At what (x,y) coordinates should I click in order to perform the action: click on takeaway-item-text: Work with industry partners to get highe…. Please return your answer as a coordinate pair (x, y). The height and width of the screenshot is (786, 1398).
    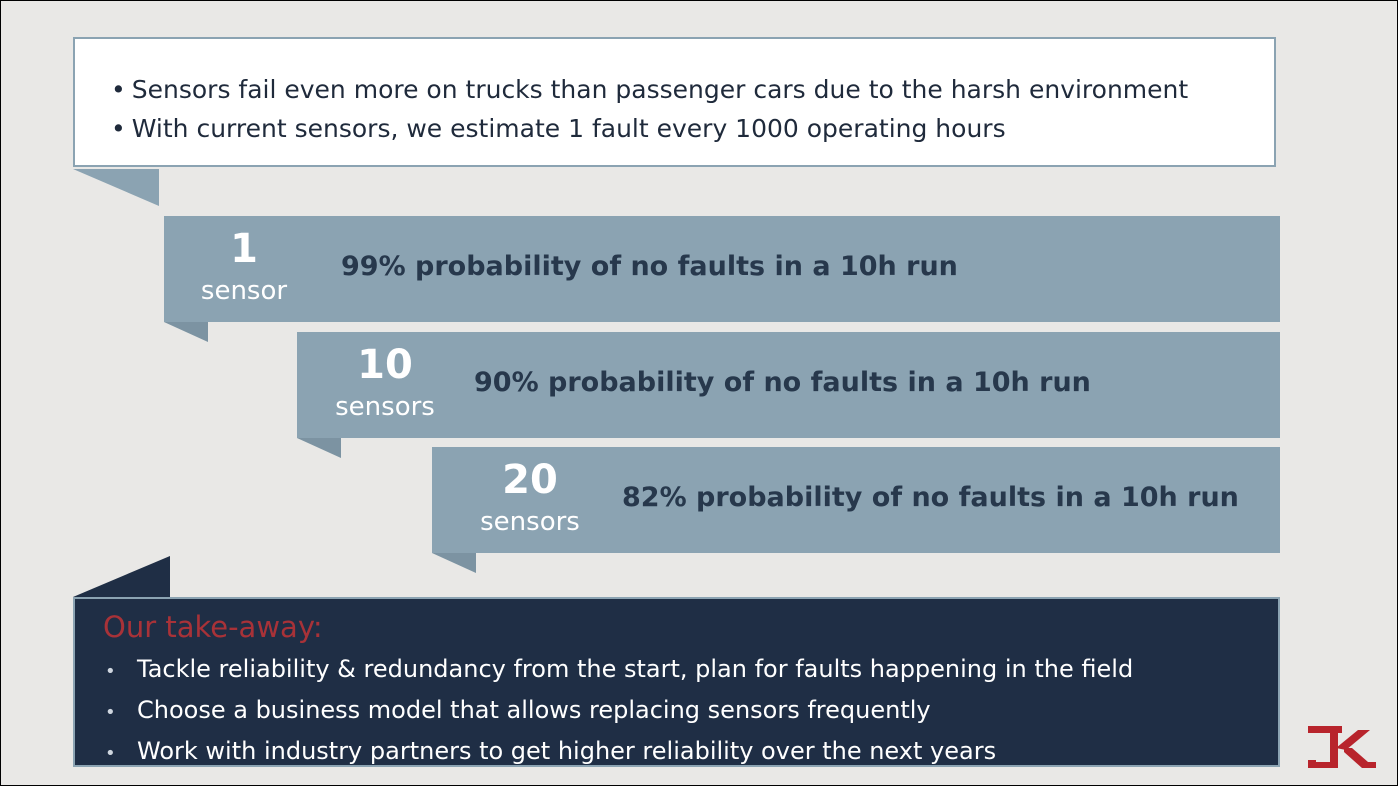
    Looking at the image, I should click on (567, 751).